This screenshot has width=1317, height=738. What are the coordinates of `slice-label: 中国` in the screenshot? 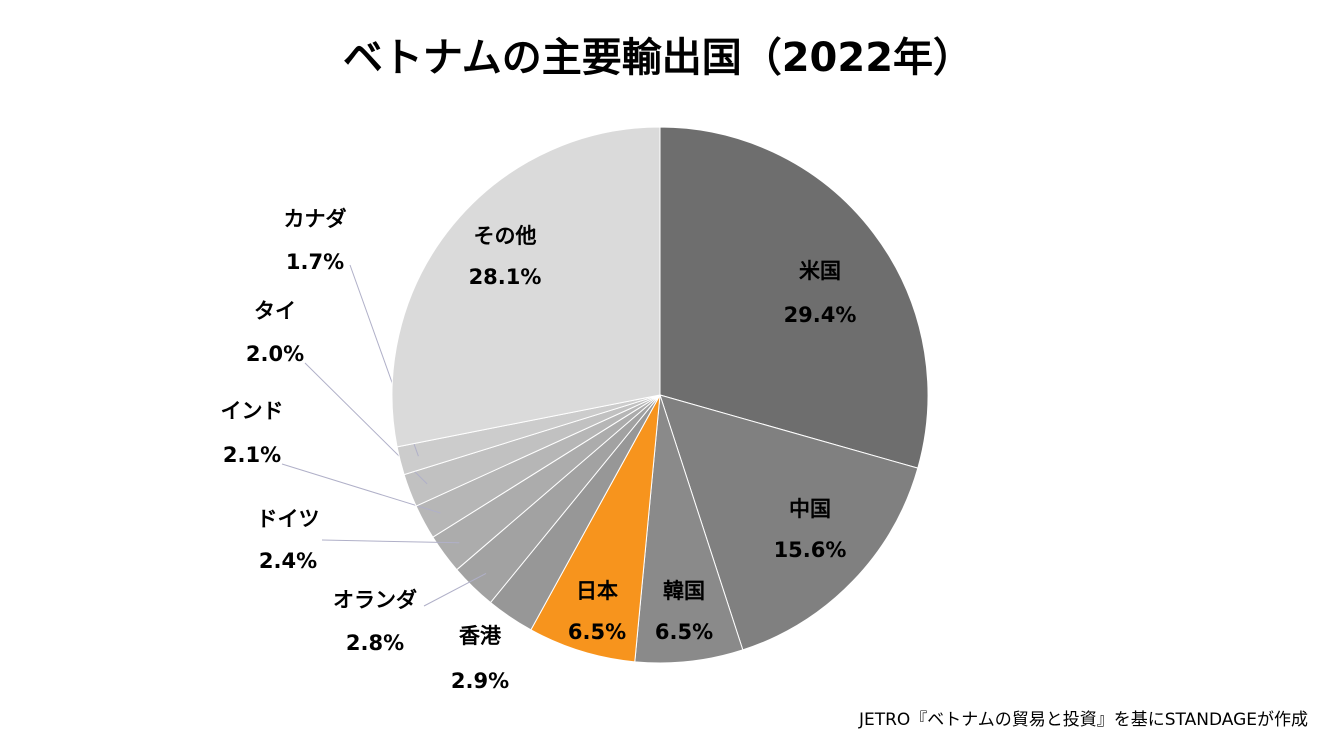 It's located at (810, 509).